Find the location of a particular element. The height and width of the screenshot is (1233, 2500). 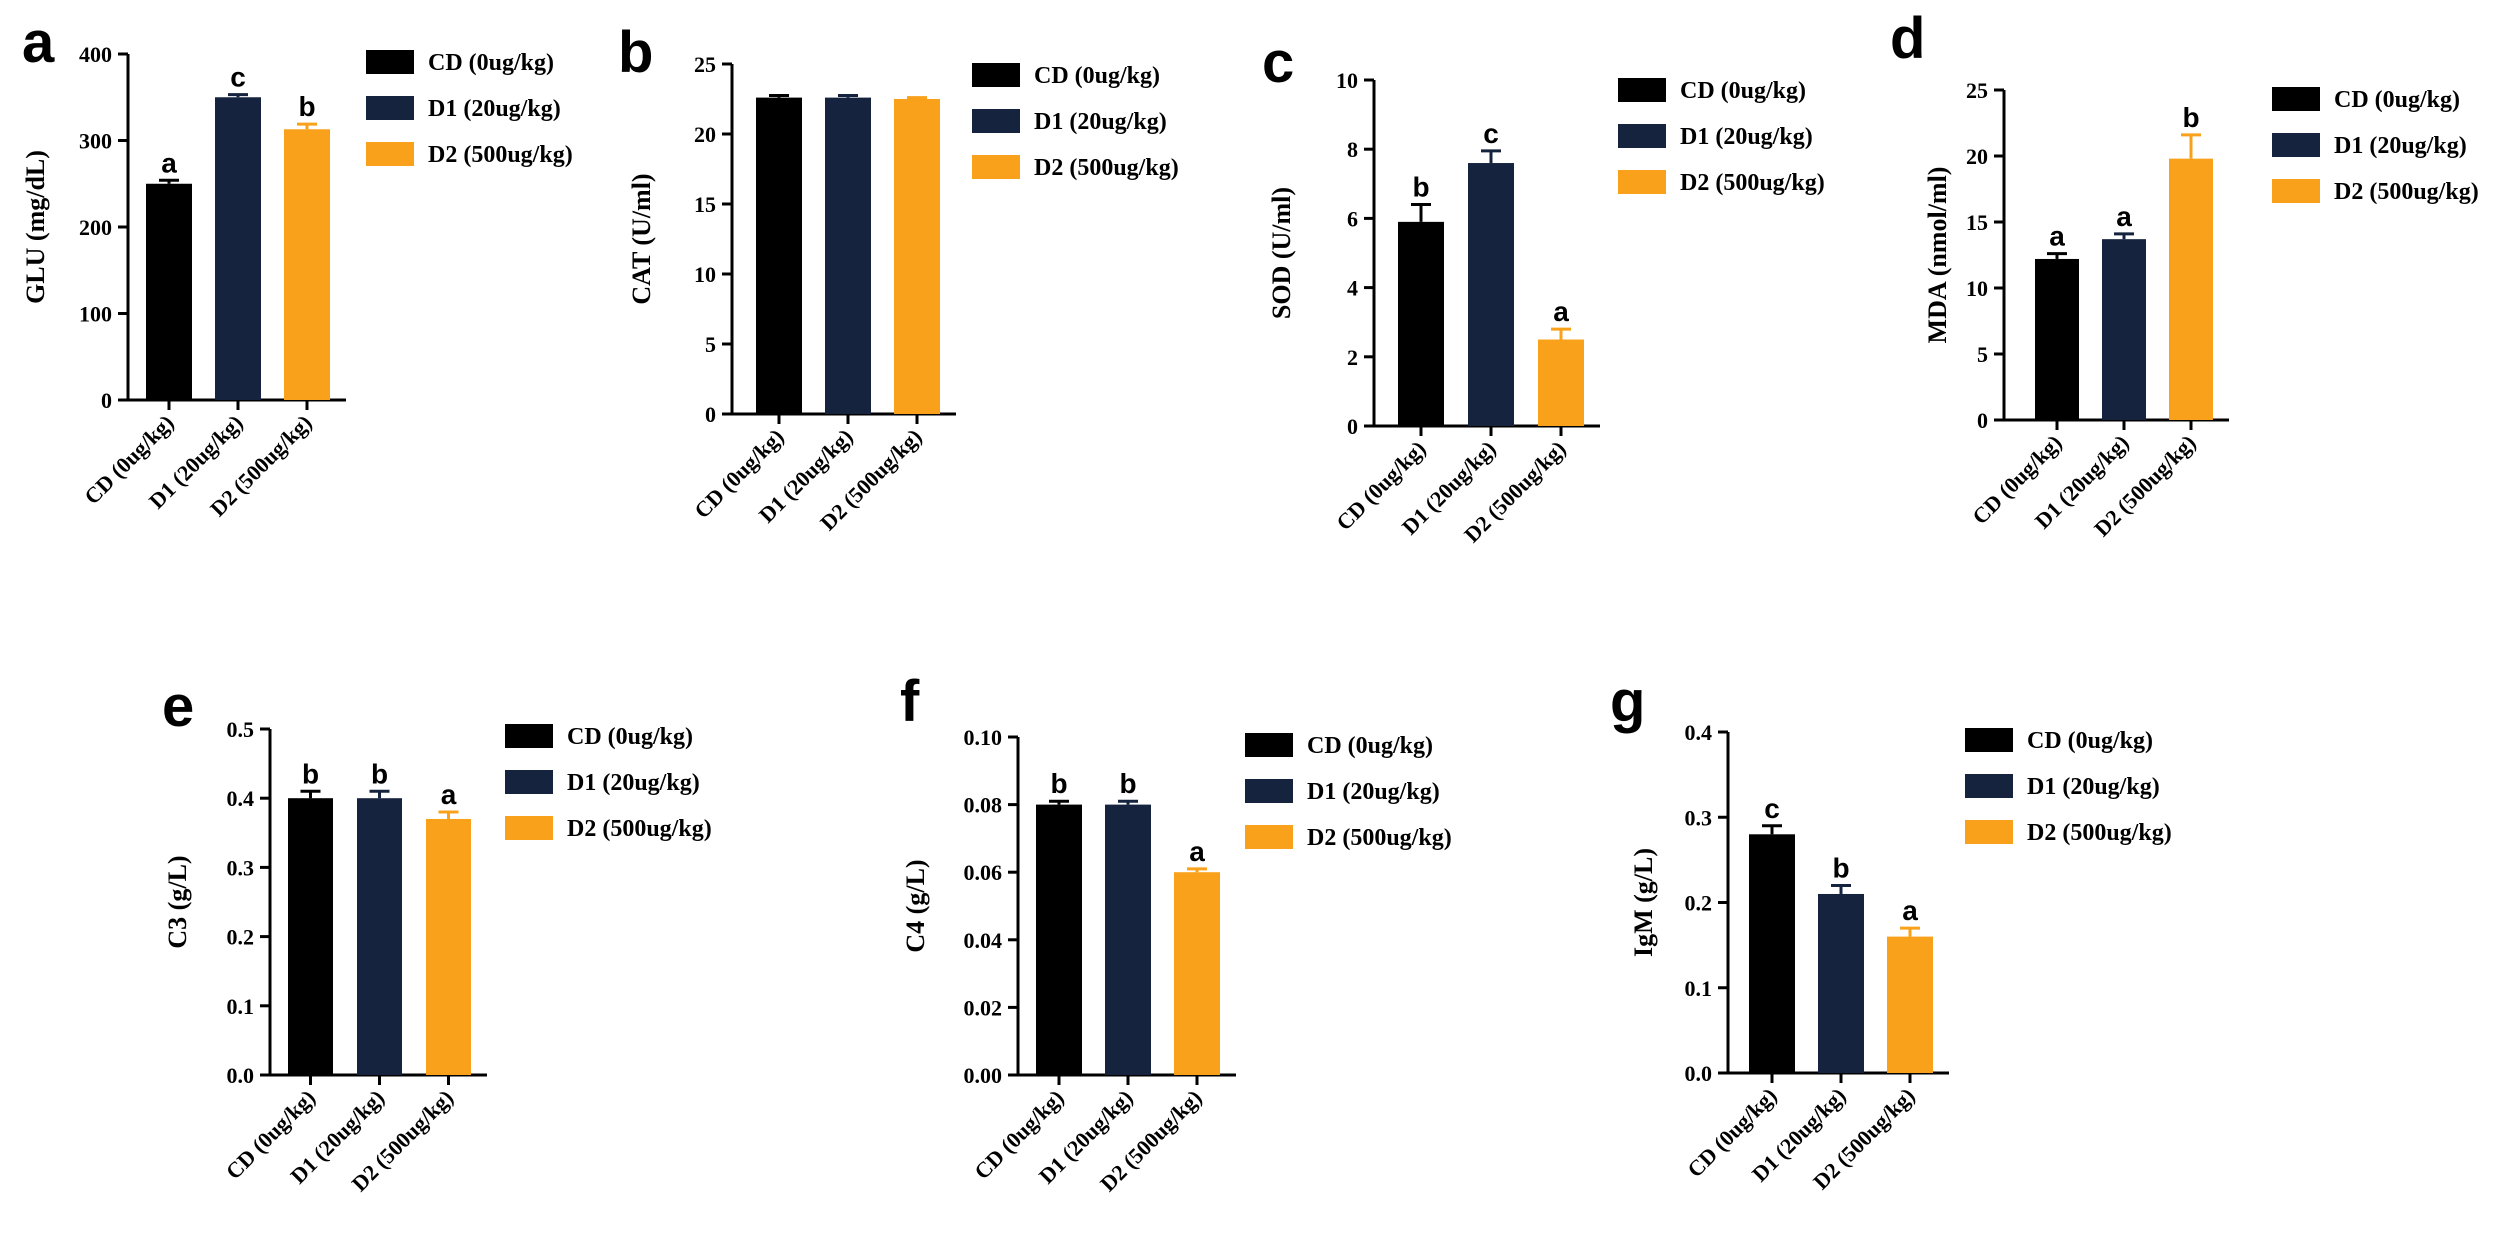

panel-label: b is located at coordinates (635, 52).